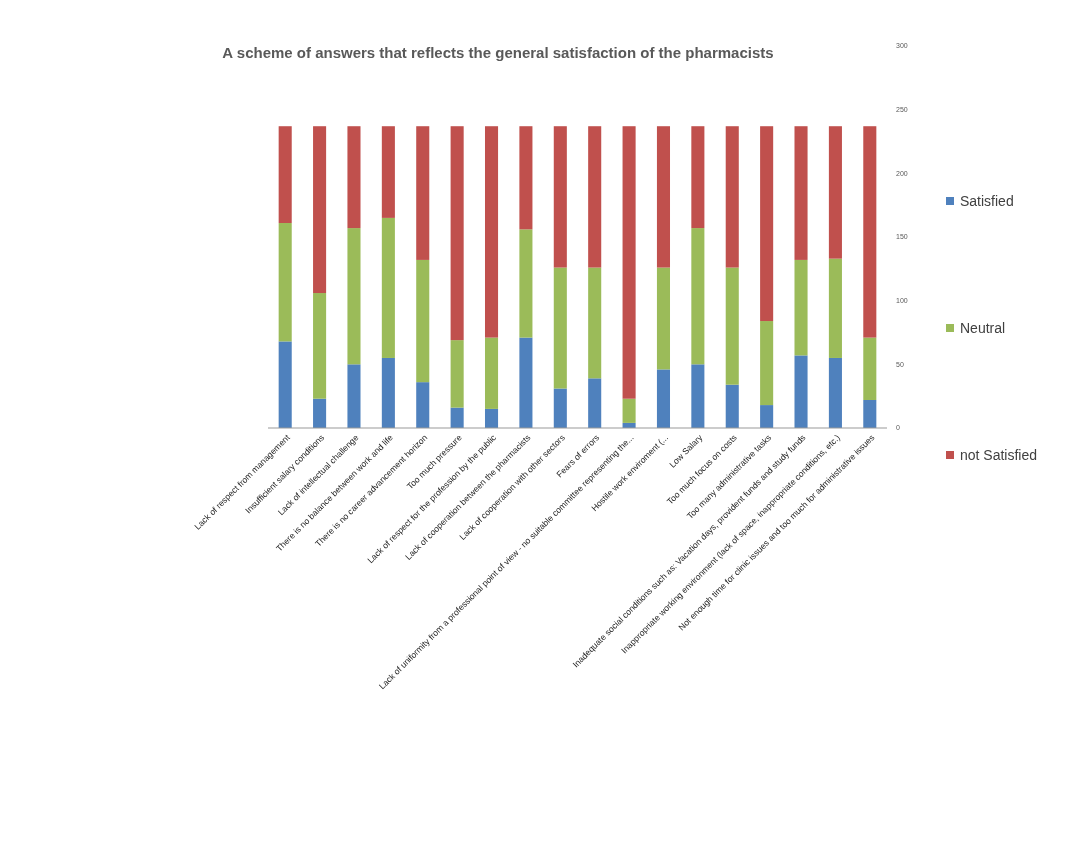  I want to click on legend-label: Neutral, so click(983, 327).